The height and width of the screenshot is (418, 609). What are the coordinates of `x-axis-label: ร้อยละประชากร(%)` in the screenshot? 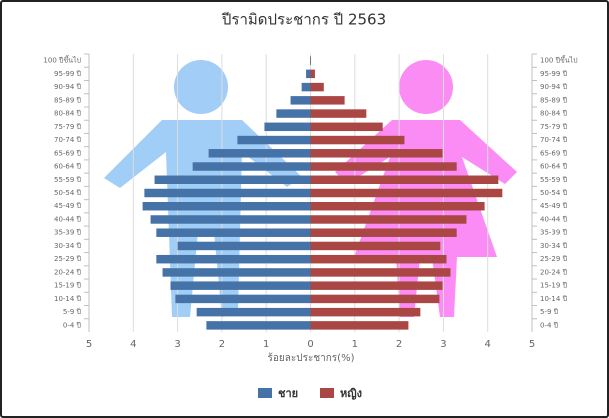 It's located at (311, 358).